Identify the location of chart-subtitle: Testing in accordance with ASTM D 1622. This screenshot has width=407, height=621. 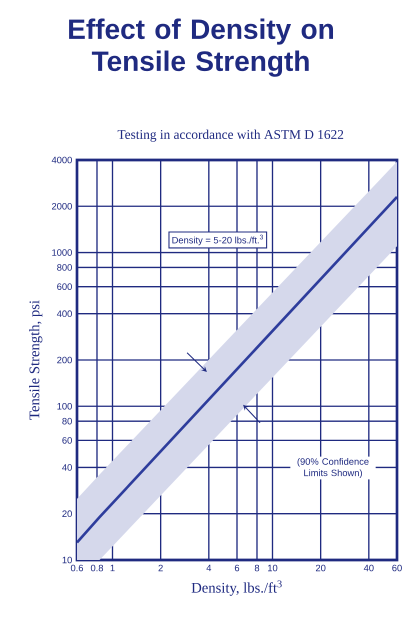
(231, 136).